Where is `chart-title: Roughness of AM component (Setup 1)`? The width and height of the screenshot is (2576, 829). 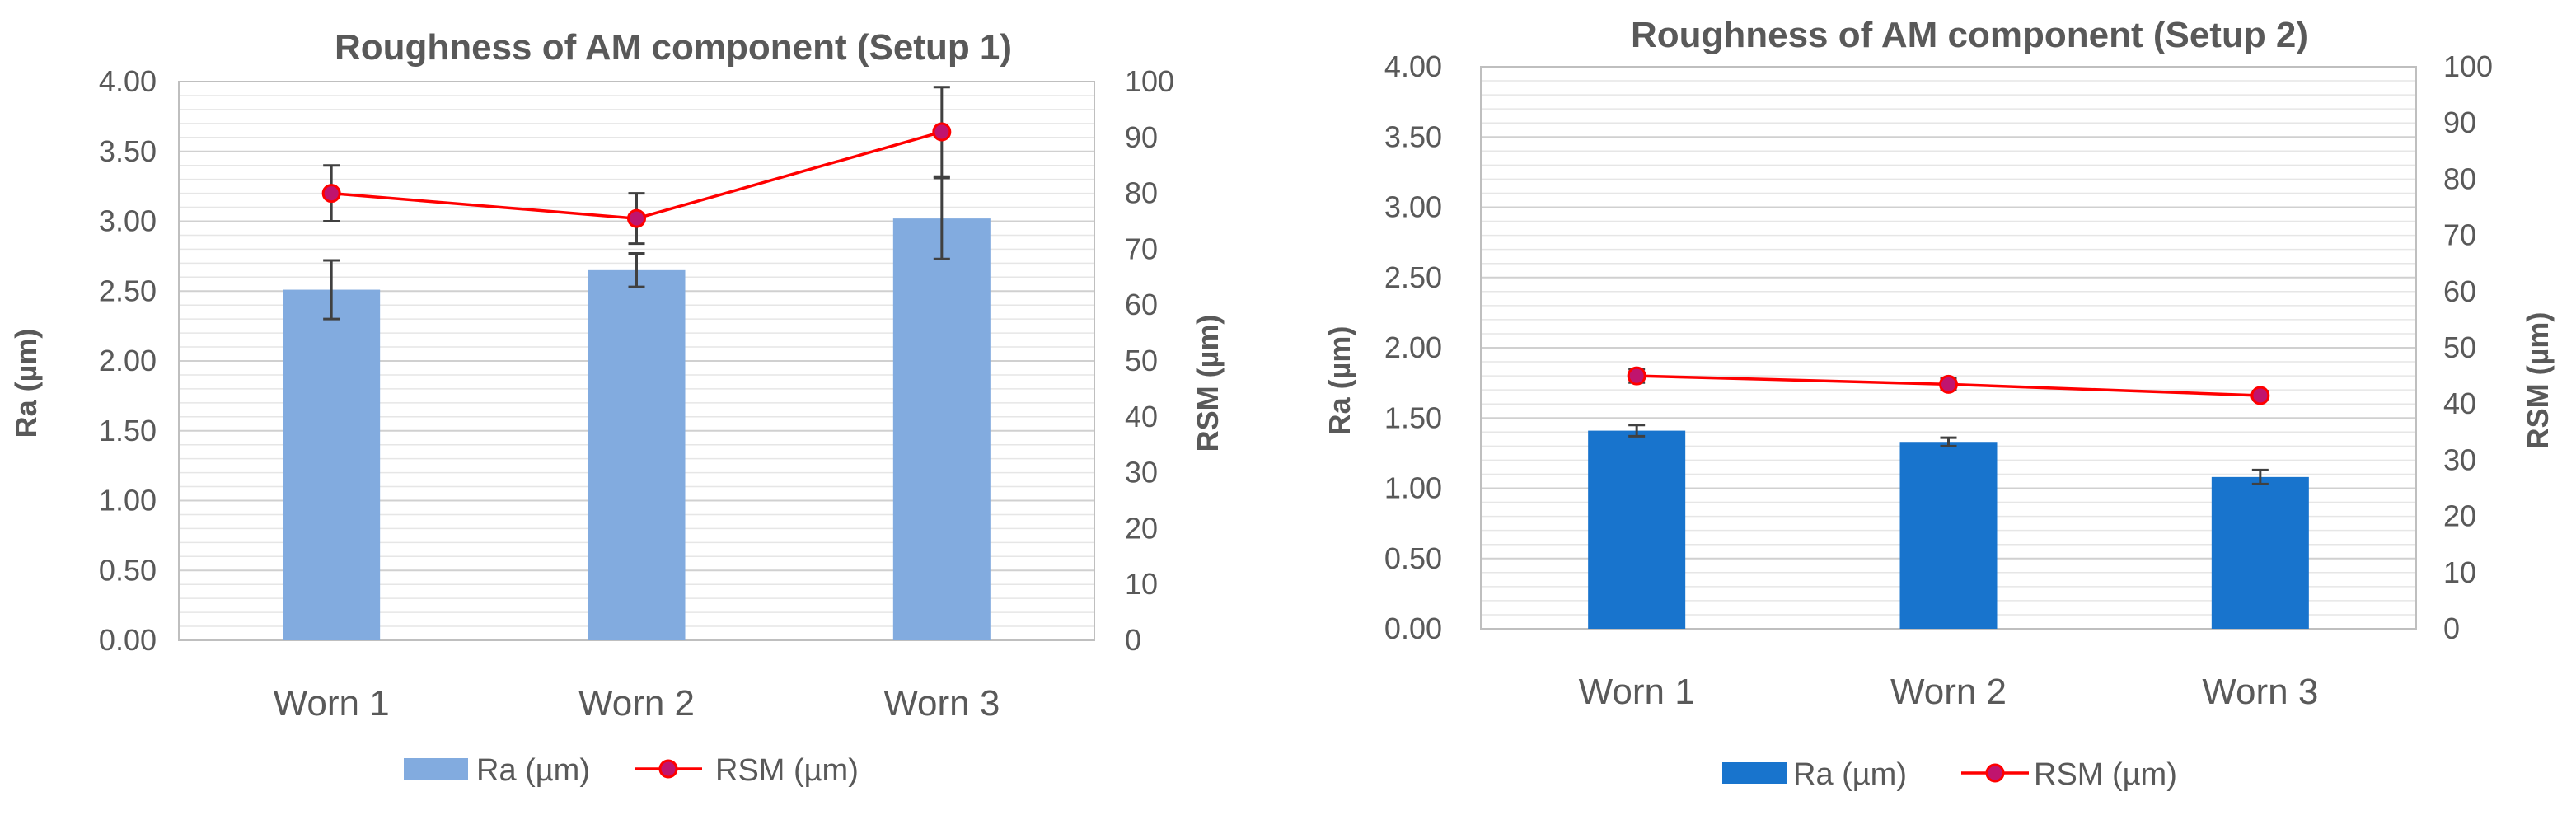
chart-title: Roughness of AM component (Setup 1) is located at coordinates (673, 47).